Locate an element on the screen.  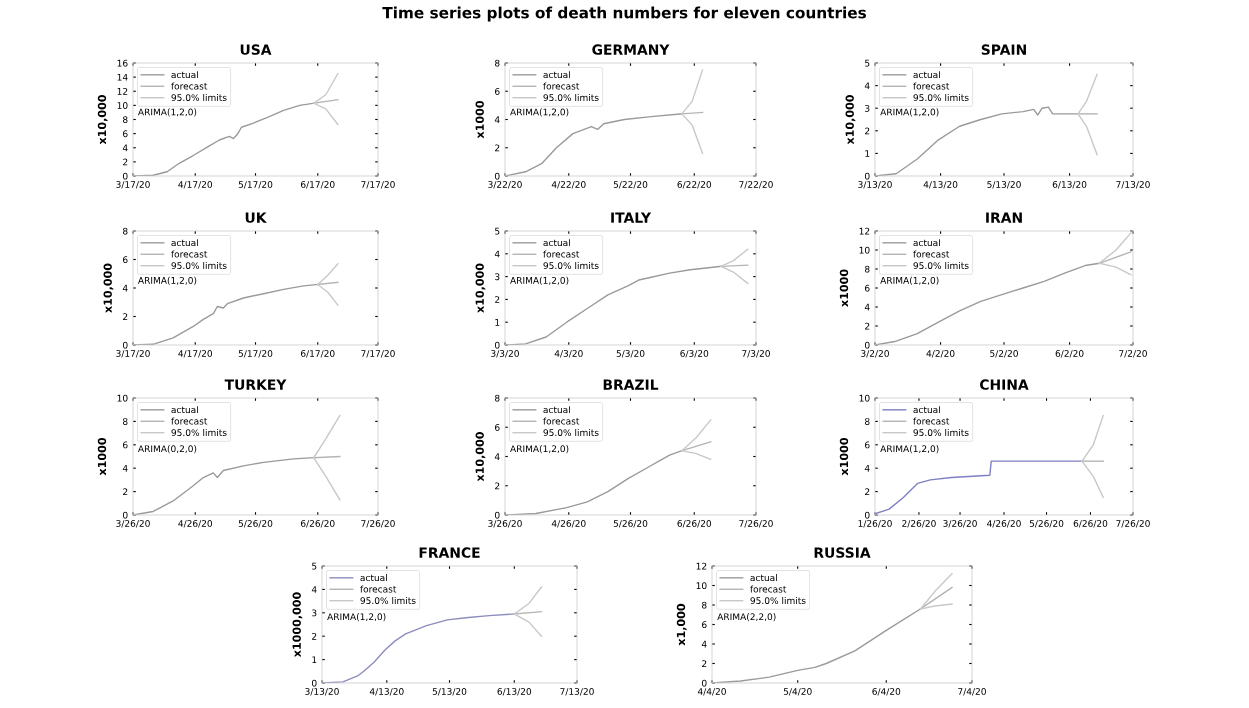
x-tick-label: 6/2/20 is located at coordinates (1069, 354).